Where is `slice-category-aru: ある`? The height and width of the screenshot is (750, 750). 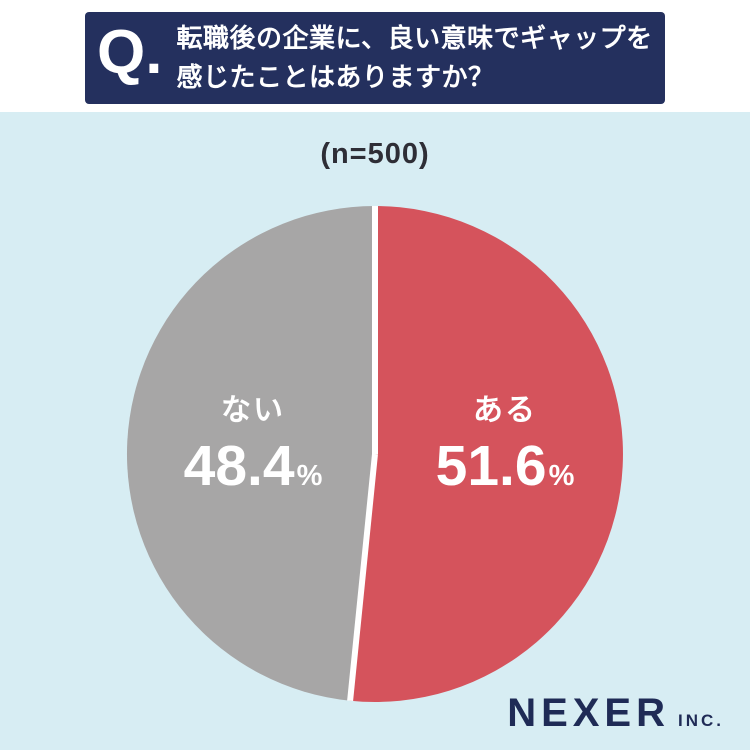 slice-category-aru: ある is located at coordinates (505, 410).